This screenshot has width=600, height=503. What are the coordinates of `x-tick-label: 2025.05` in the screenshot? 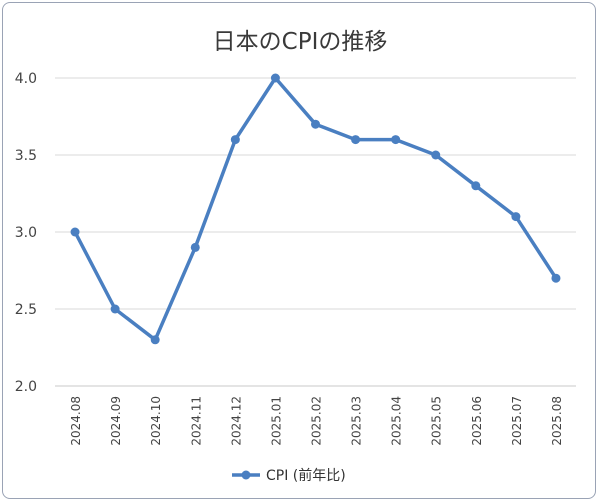 It's located at (437, 421).